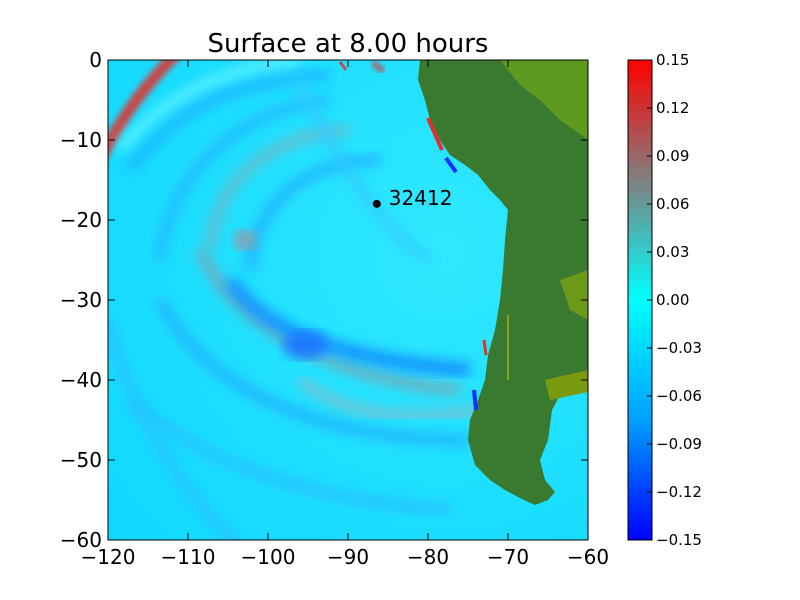  Describe the element at coordinates (81, 140) in the screenshot. I see `y-tick-label: −10` at that location.